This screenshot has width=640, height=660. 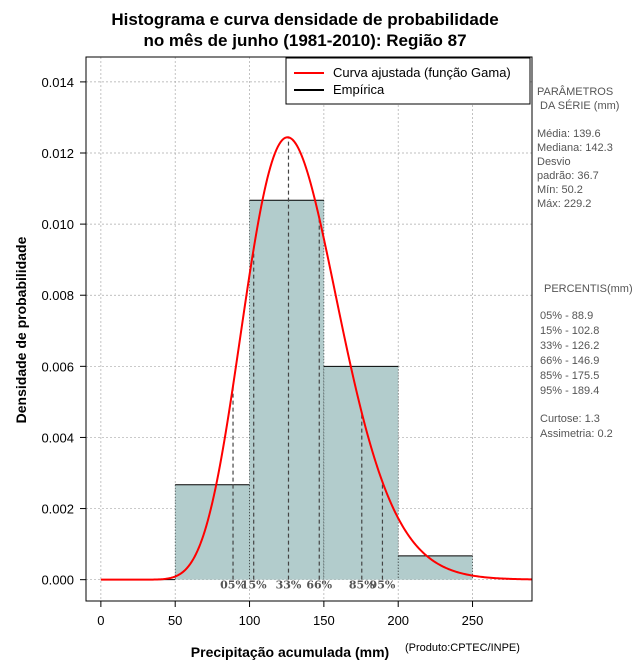 What do you see at coordinates (569, 346) in the screenshot?
I see `percentile-33: 33% - 126.2` at bounding box center [569, 346].